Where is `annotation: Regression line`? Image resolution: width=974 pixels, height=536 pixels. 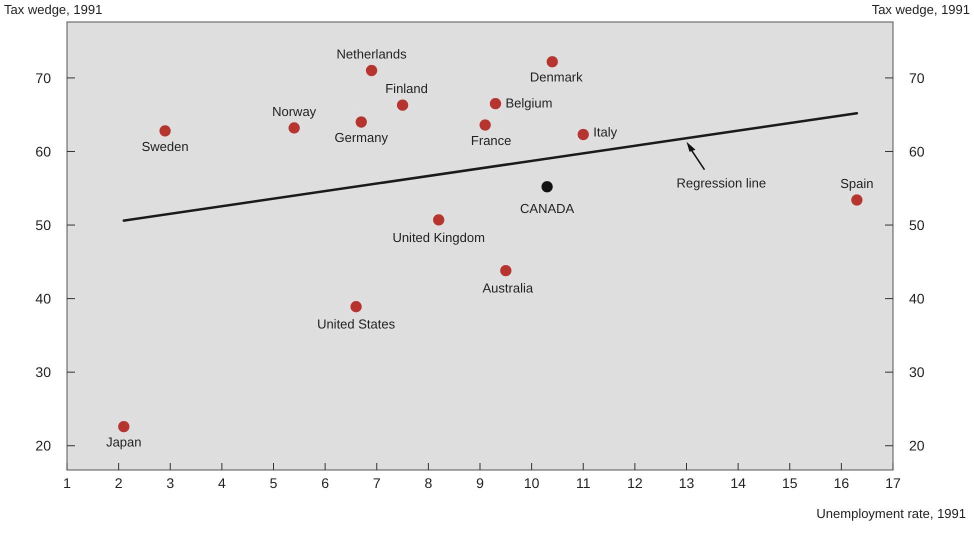
annotation: Regression line is located at coordinates (721, 183).